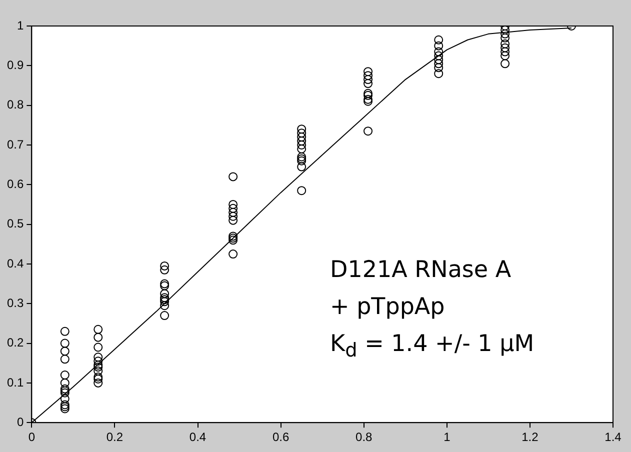 This screenshot has width=631, height=452. What do you see at coordinates (15, 303) in the screenshot?
I see `y-tick-label: 0.3` at bounding box center [15, 303].